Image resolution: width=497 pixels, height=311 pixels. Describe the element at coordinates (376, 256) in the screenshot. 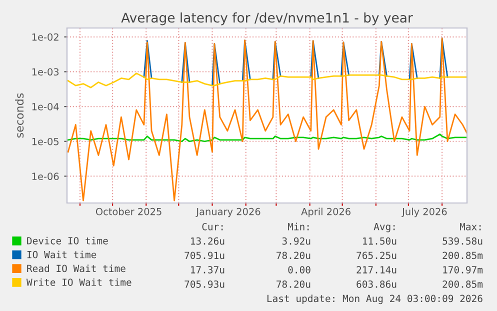

I see `text: 765.25u` at that location.